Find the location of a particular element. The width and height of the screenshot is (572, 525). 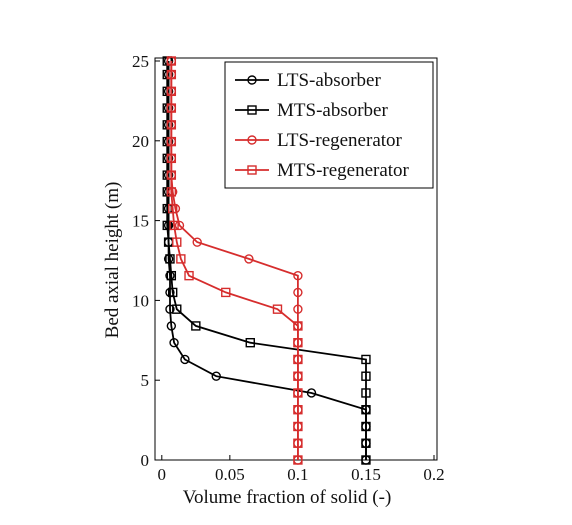

legend-label: MTS-absorber is located at coordinates (332, 110).